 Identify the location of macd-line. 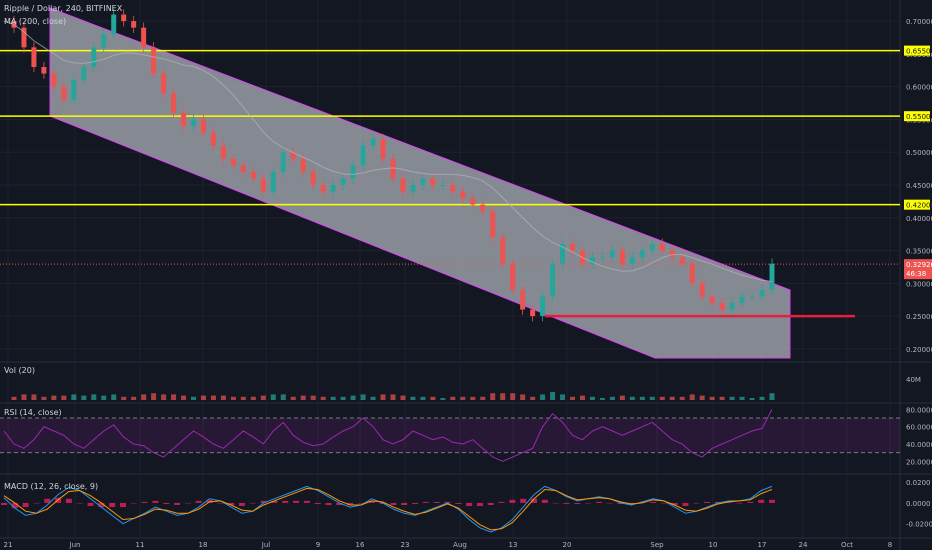
(388, 509).